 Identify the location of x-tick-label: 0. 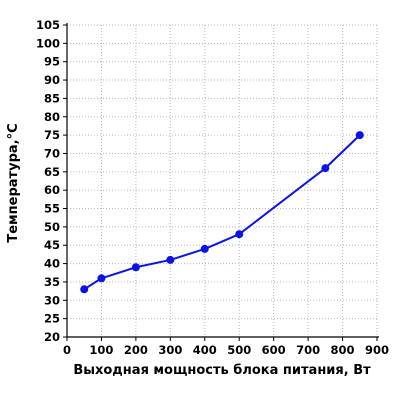
(67, 350).